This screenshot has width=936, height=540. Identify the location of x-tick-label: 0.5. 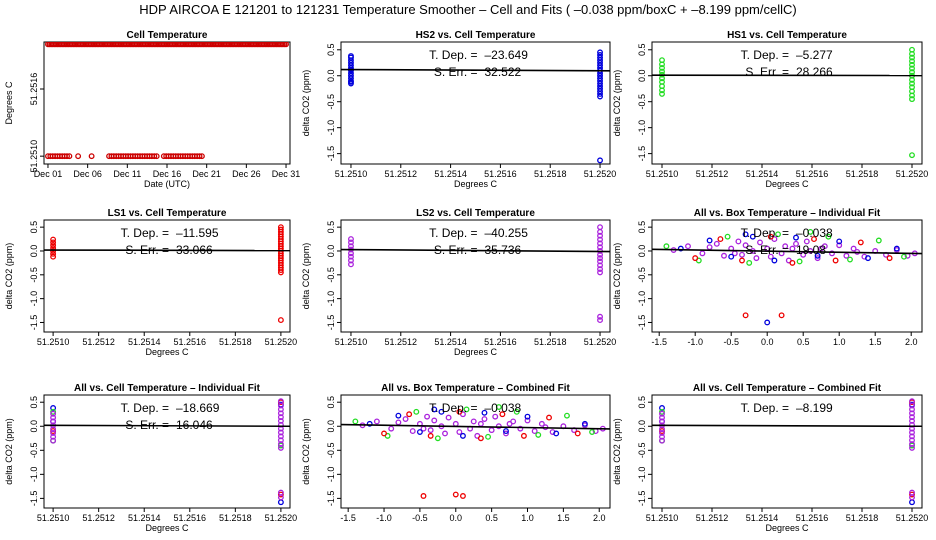
(803, 342).